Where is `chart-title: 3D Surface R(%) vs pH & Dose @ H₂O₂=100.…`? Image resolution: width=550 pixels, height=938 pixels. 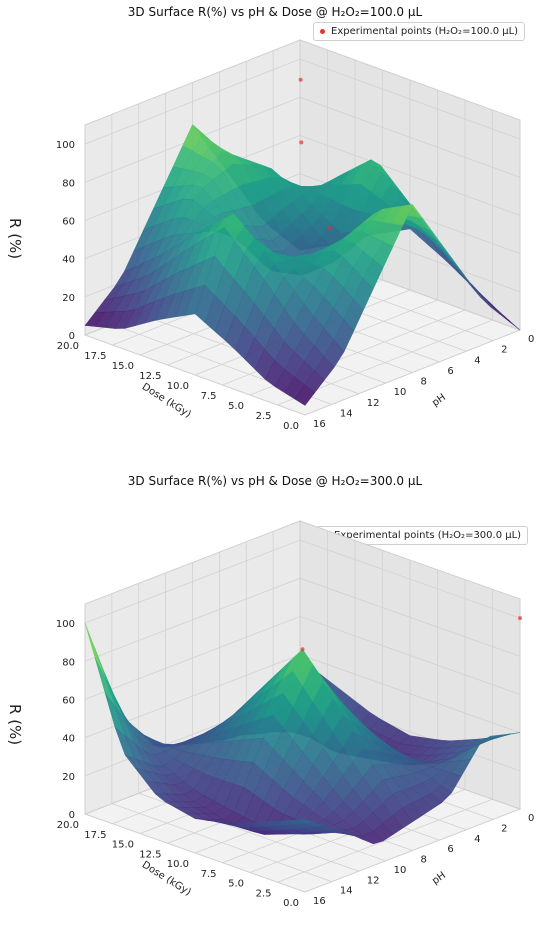
chart-title: 3D Surface R(%) vs pH & Dose @ H₂O₂=100.… is located at coordinates (275, 12).